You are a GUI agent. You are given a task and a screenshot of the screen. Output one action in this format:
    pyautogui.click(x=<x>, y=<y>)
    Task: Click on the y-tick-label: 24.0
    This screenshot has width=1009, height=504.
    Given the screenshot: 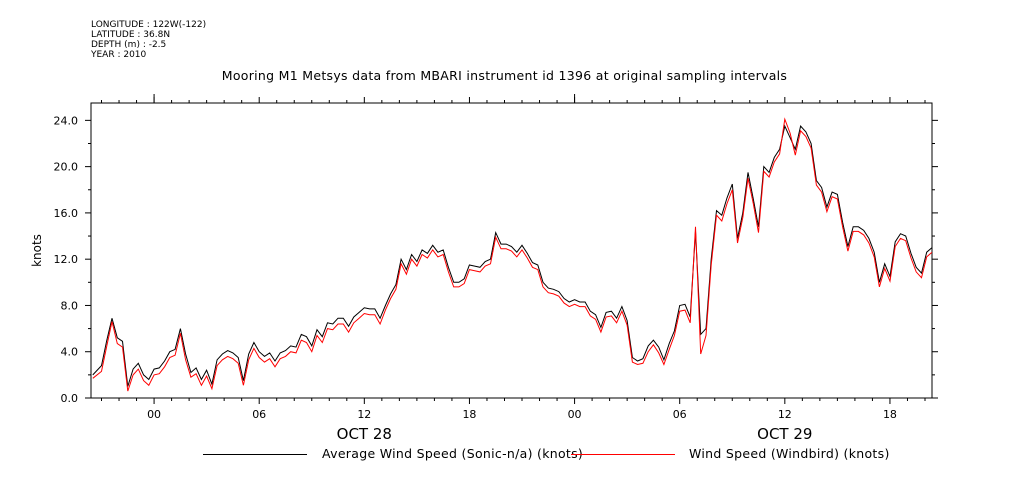 What is the action you would take?
    pyautogui.click(x=66, y=120)
    